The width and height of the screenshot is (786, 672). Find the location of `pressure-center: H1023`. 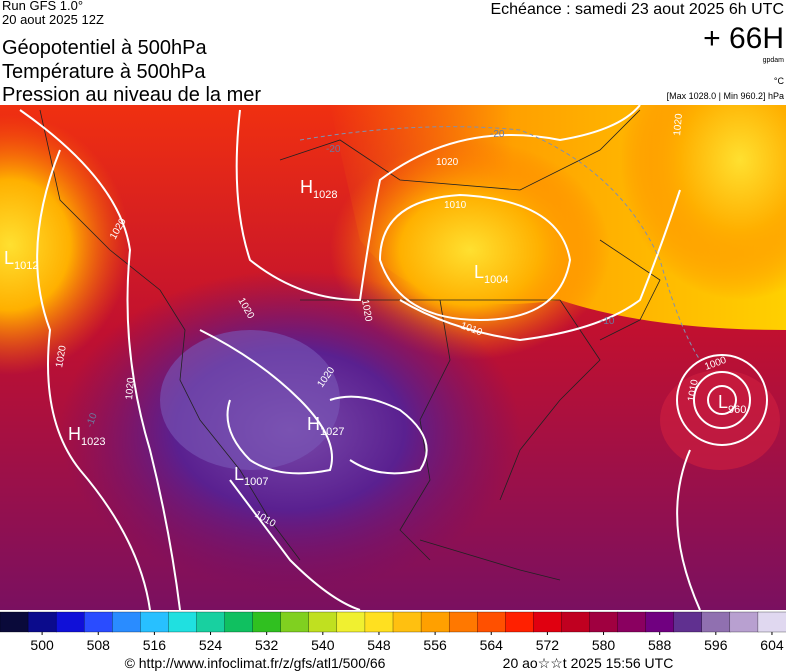

pressure-center: H1023 is located at coordinates (86, 436).